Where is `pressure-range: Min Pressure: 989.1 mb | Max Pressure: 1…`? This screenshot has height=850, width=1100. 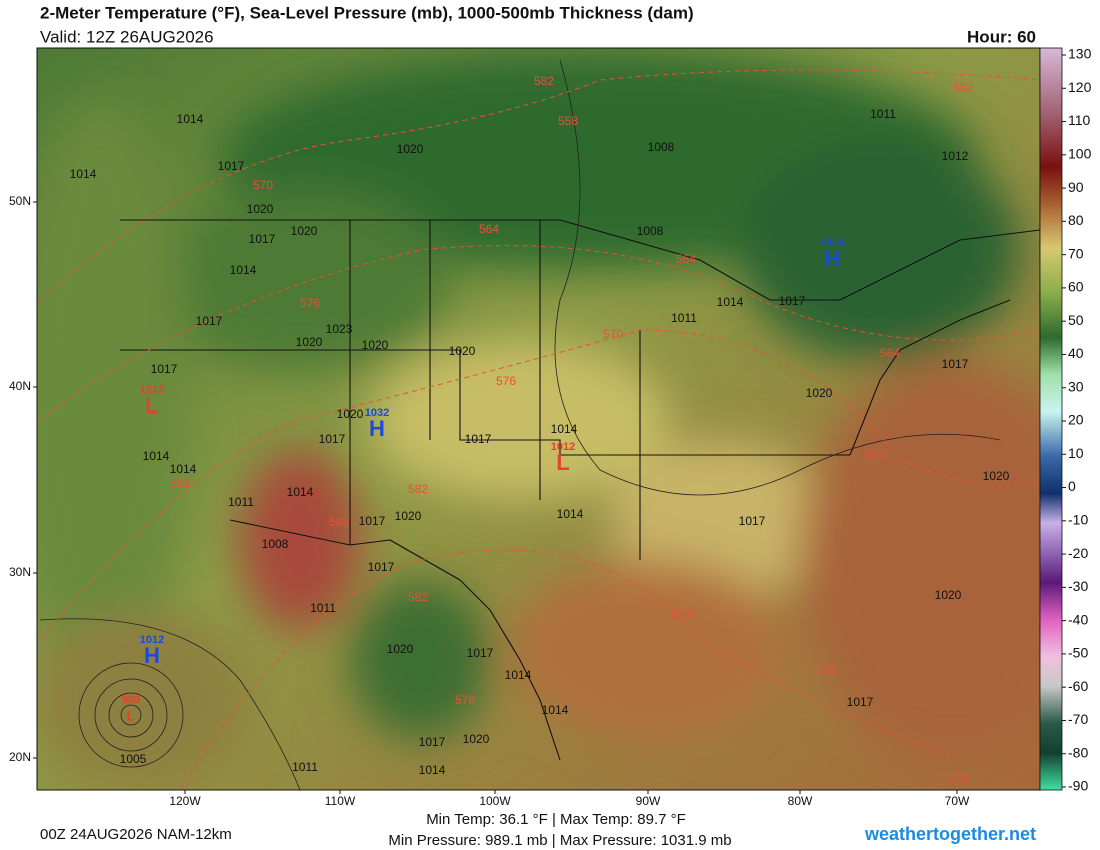 pressure-range: Min Pressure: 989.1 mb | Max Pressure: 1… is located at coordinates (559, 840).